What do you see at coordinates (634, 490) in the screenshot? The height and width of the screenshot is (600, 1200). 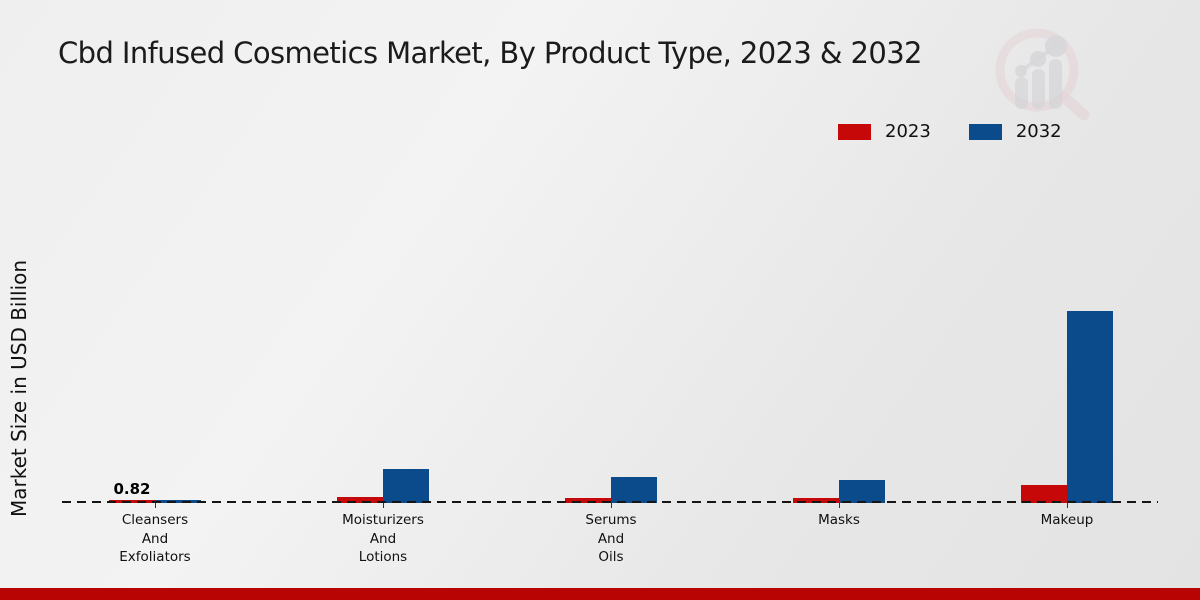 I see `bar-2032-cat2` at bounding box center [634, 490].